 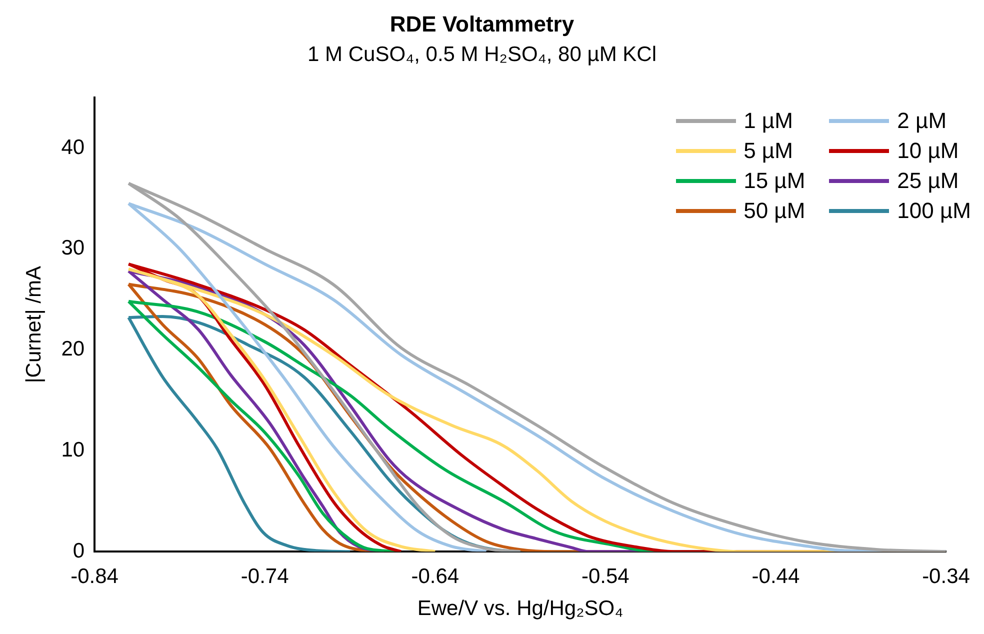 I want to click on y-tick-label: 20, so click(x=73, y=349).